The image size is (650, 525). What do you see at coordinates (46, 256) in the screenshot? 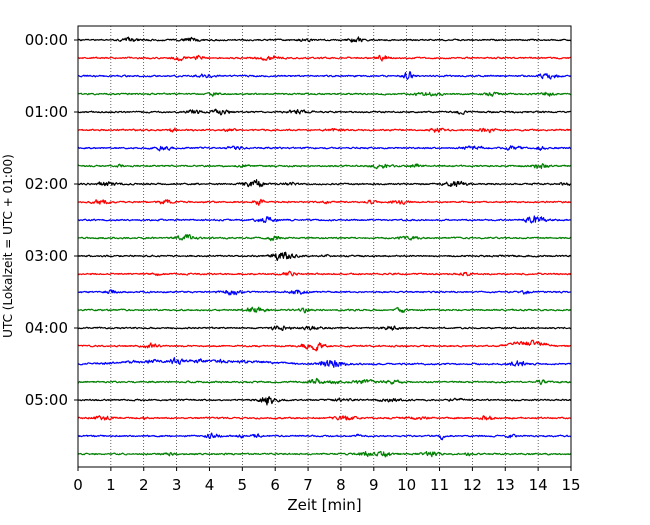
I see `y-tick-label-03:00: 03:00` at bounding box center [46, 256].